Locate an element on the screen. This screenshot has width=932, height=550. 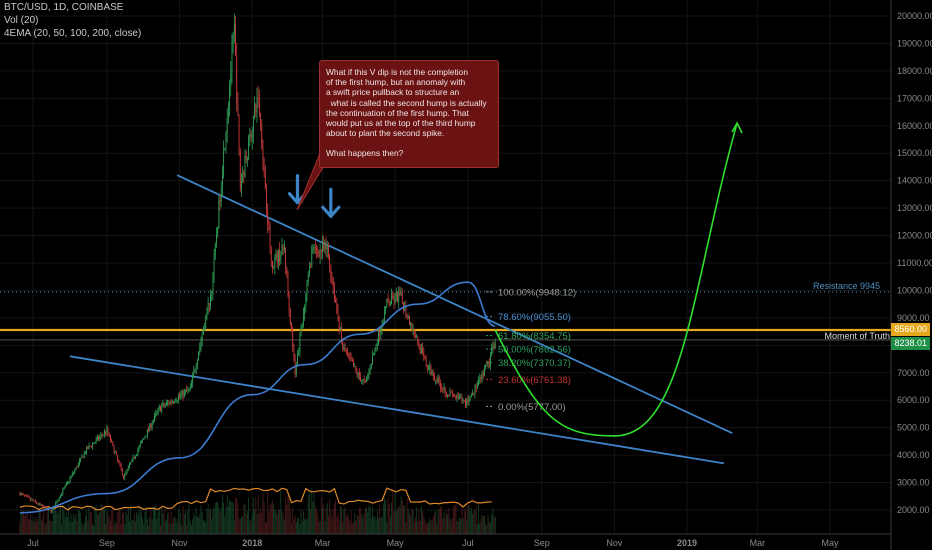
volume-indicator-label: Vol (20) is located at coordinates (21, 20).